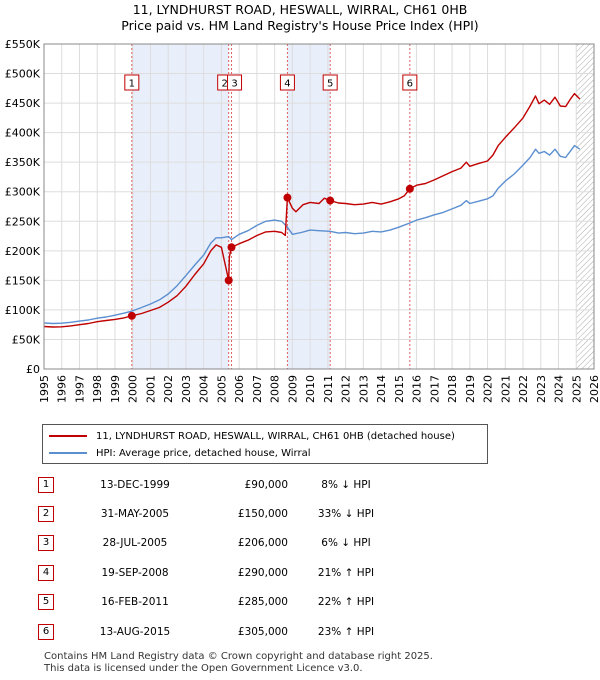  Describe the element at coordinates (225, 84) in the screenshot. I see `annotation-box-label: 2` at that location.